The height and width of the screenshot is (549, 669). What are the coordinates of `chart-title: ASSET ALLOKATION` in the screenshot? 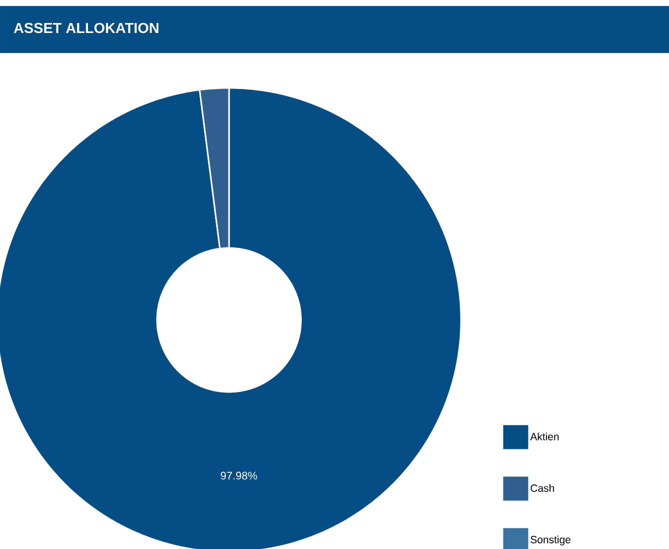 It's located at (86, 28).